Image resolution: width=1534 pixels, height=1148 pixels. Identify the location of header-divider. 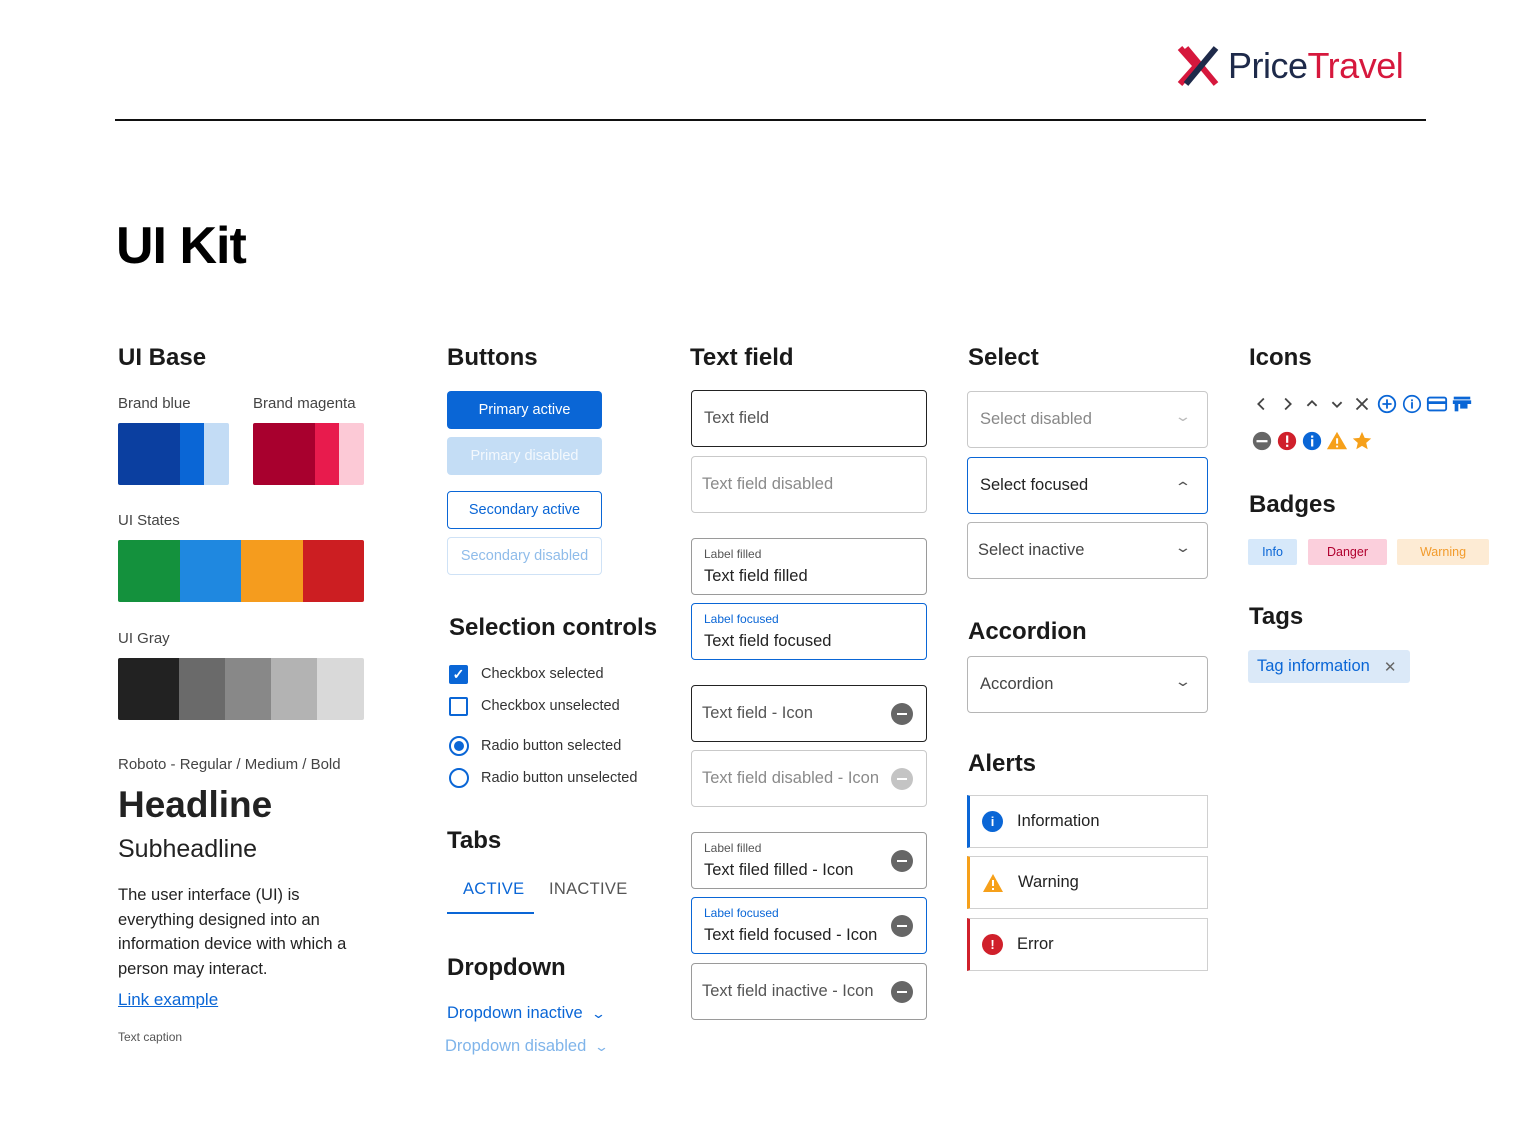
(770, 120).